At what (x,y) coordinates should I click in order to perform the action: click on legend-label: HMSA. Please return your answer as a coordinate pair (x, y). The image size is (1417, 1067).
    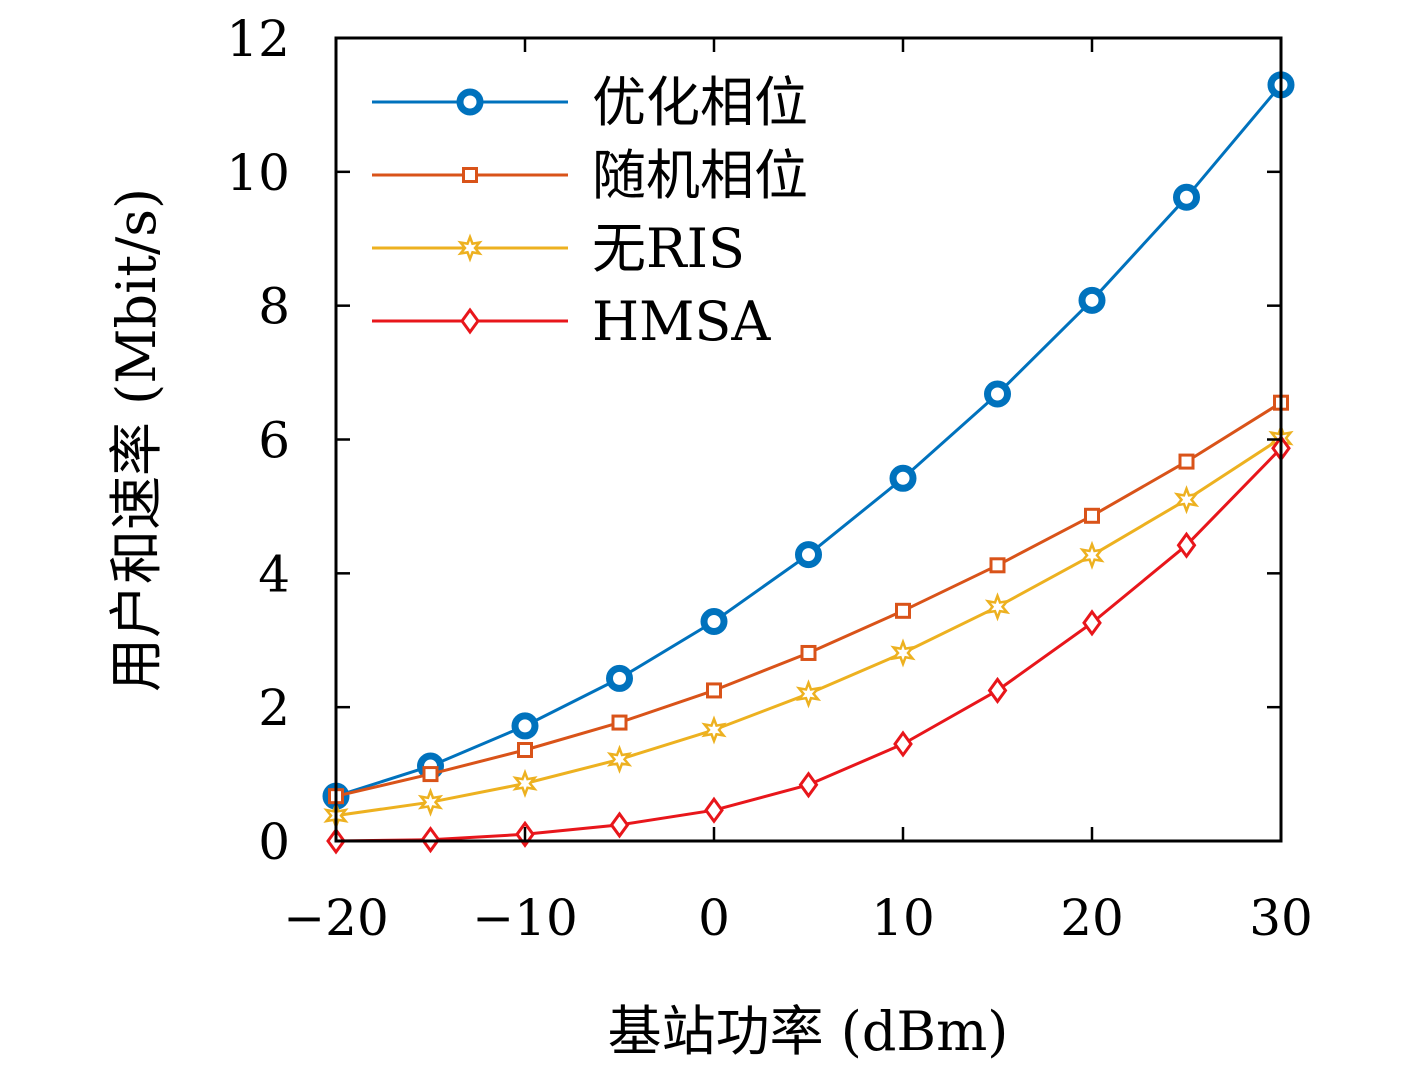
    Looking at the image, I should click on (681, 321).